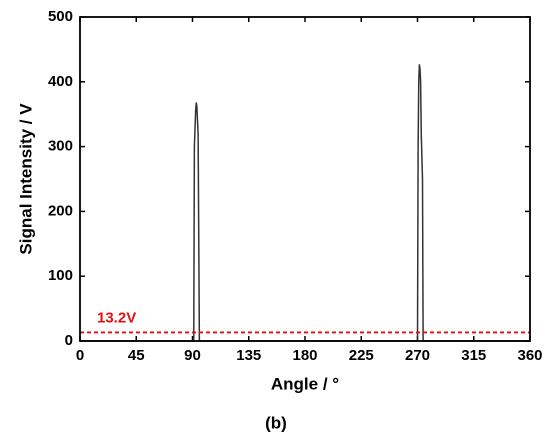 Image resolution: width=552 pixels, height=439 pixels. I want to click on y-tick-label: 500, so click(60, 16).